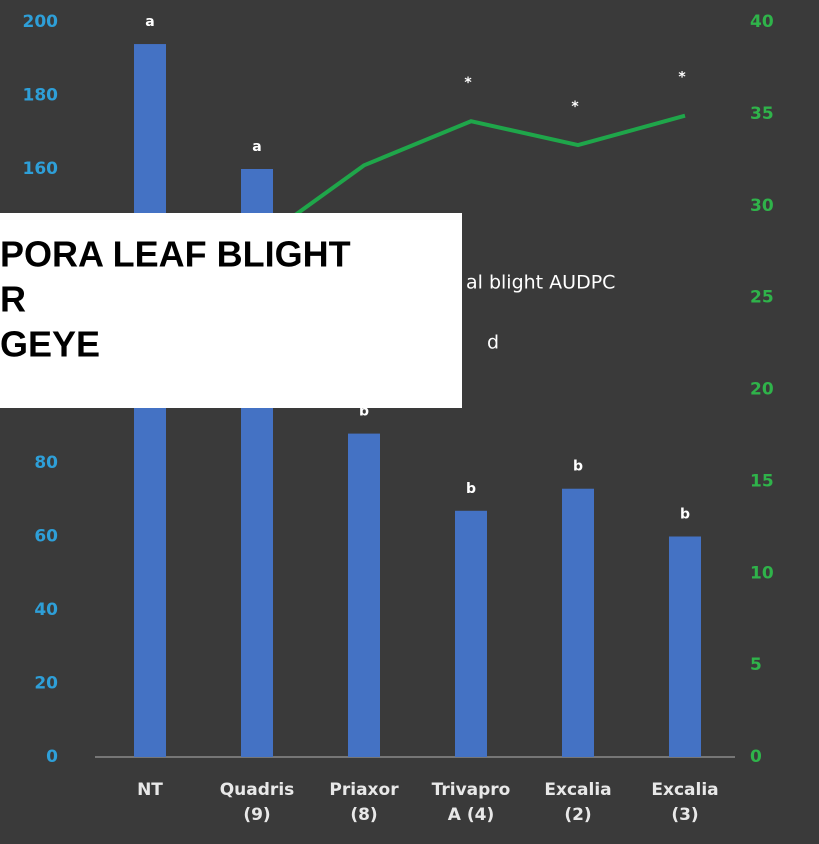 This screenshot has width=819, height=844. I want to click on y2-tick-label: 0, so click(756, 757).